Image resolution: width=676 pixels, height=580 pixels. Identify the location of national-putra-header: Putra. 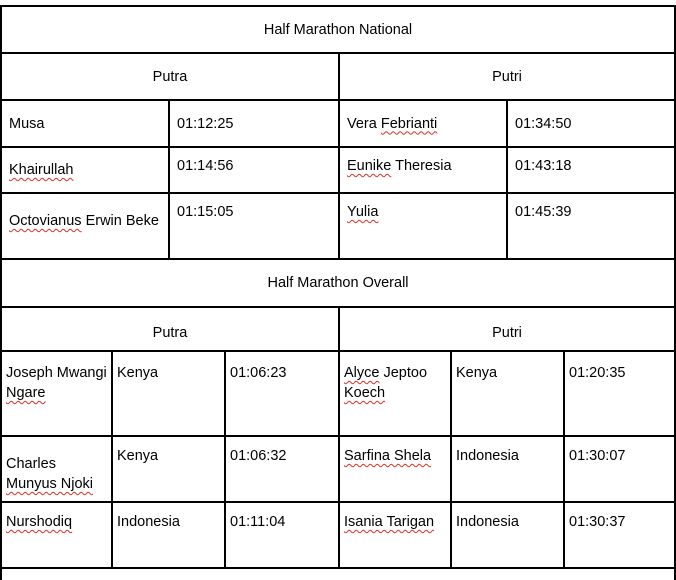
(170, 76).